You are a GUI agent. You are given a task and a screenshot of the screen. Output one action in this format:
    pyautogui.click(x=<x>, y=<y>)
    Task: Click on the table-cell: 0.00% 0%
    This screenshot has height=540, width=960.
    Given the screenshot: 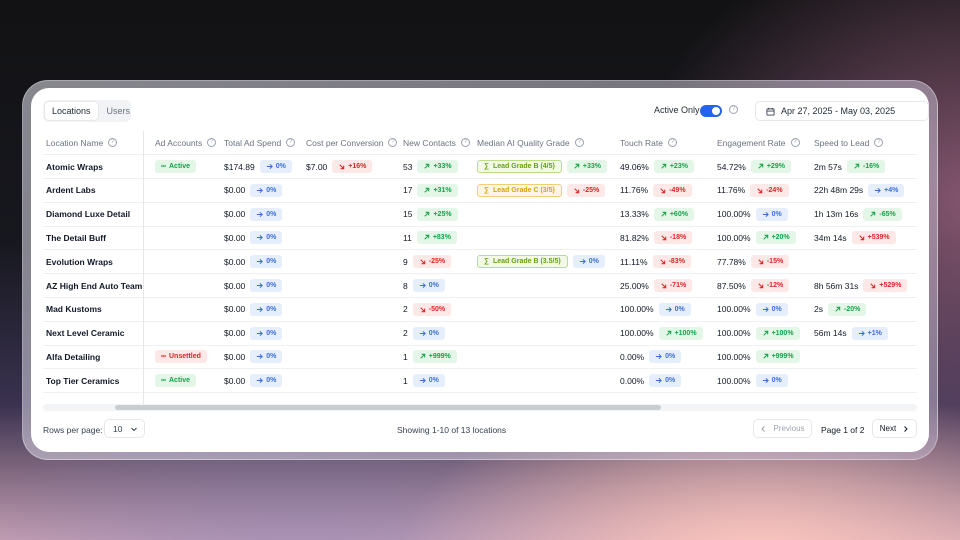 What is the action you would take?
    pyautogui.click(x=651, y=380)
    